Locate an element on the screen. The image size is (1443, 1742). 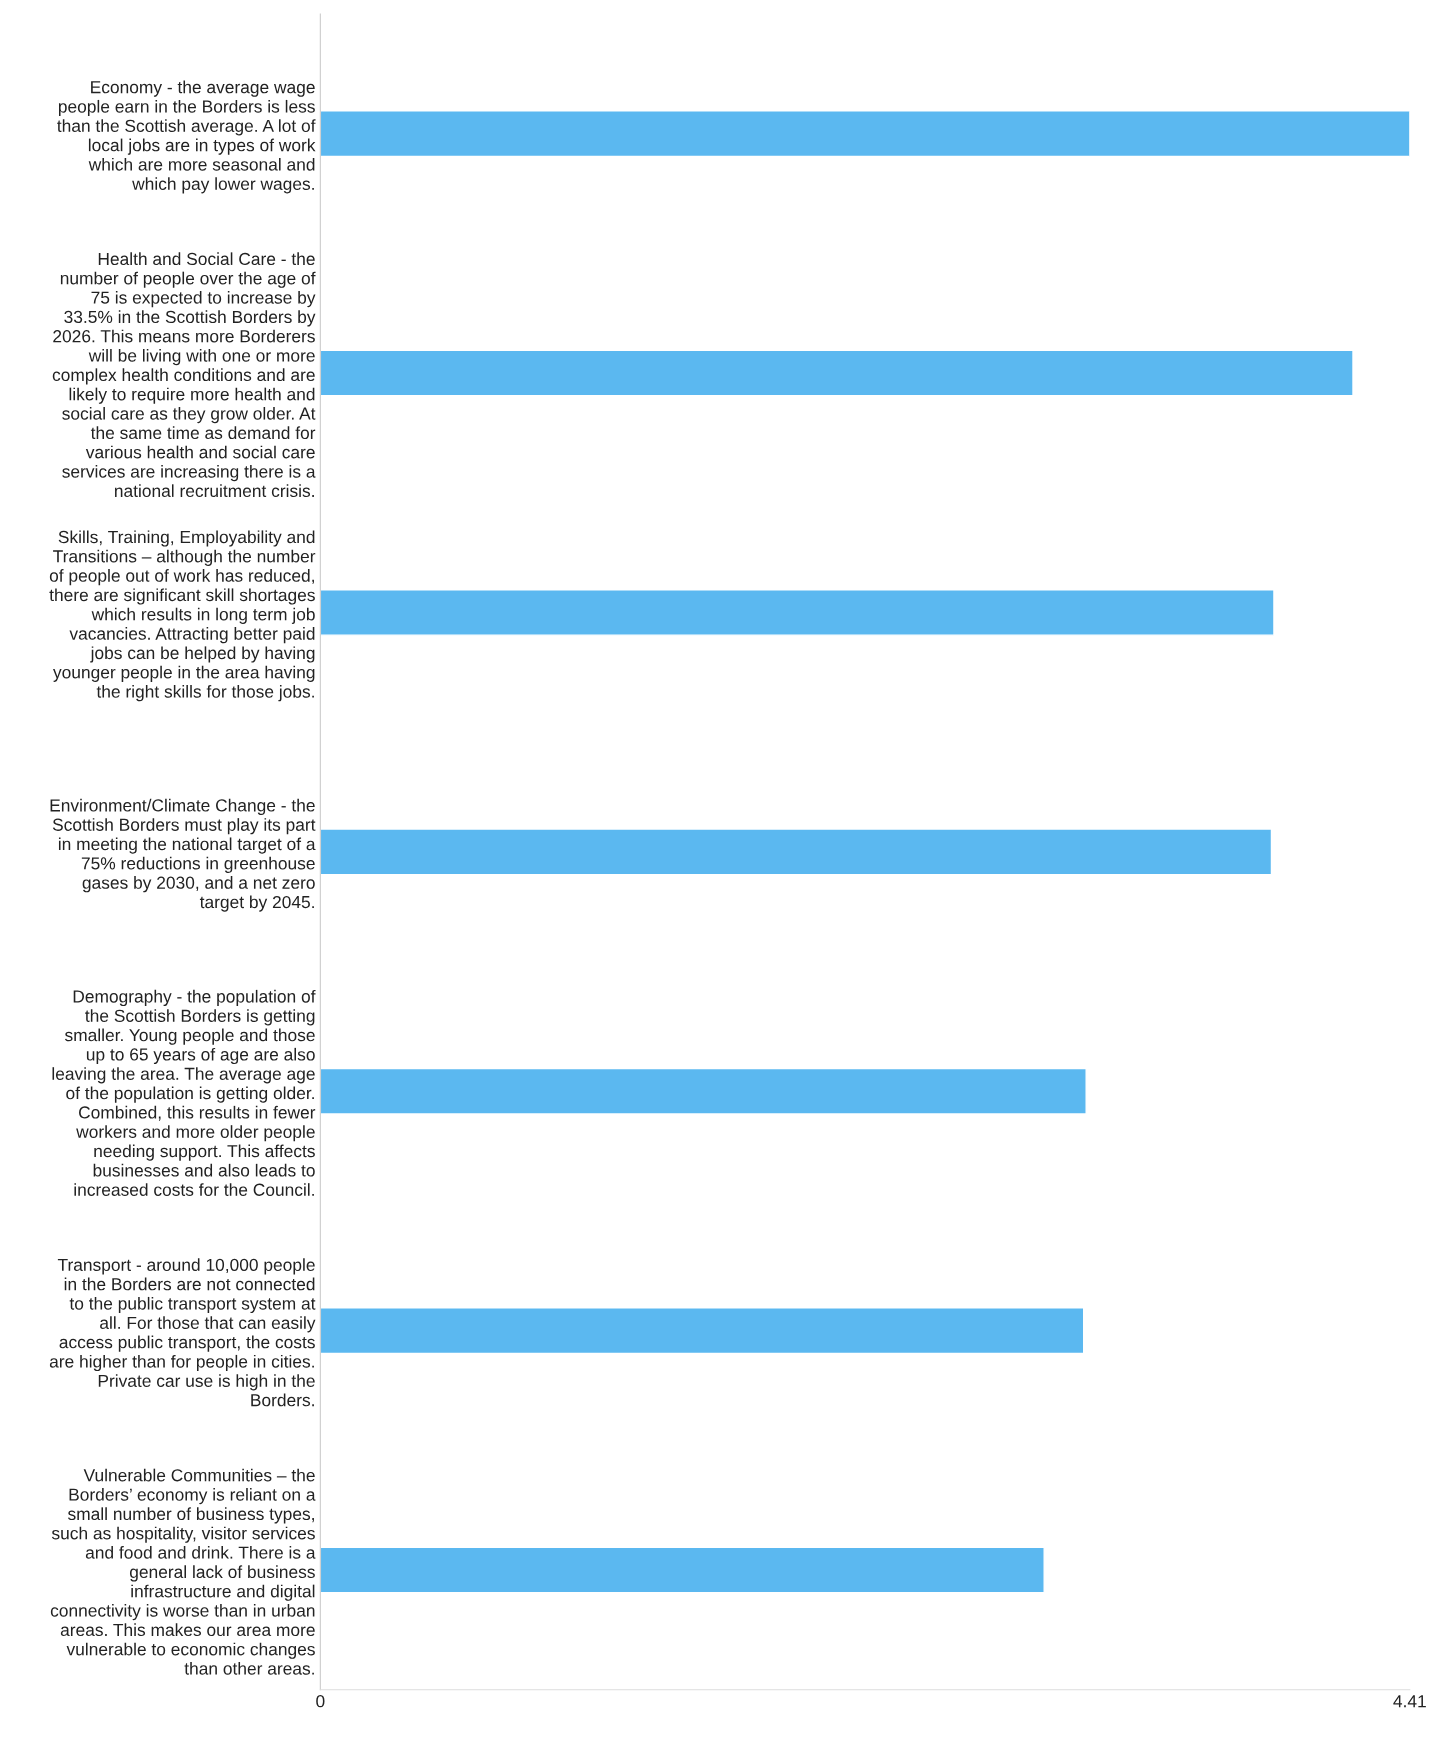
x-tick-label: 0 is located at coordinates (320, 1701).